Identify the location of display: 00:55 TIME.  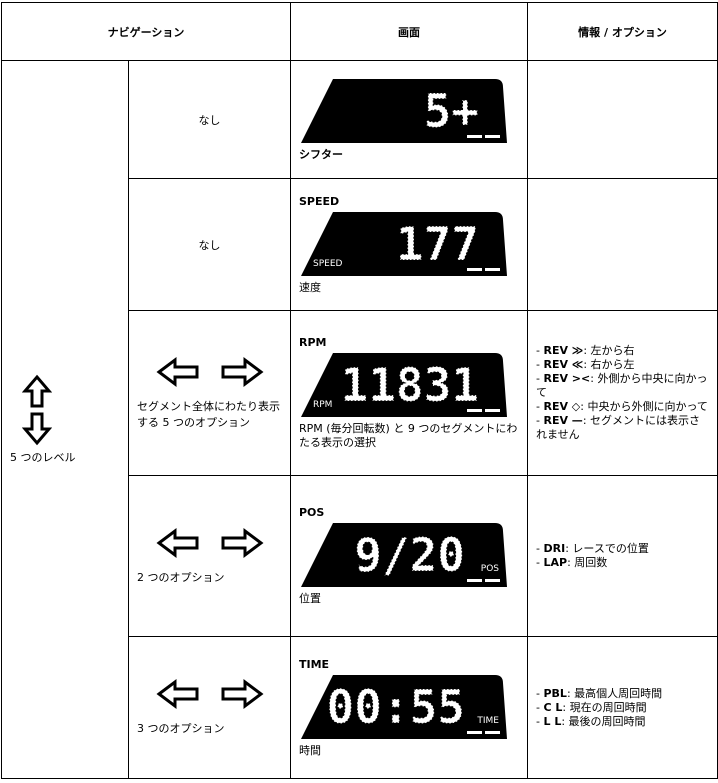
(404, 706).